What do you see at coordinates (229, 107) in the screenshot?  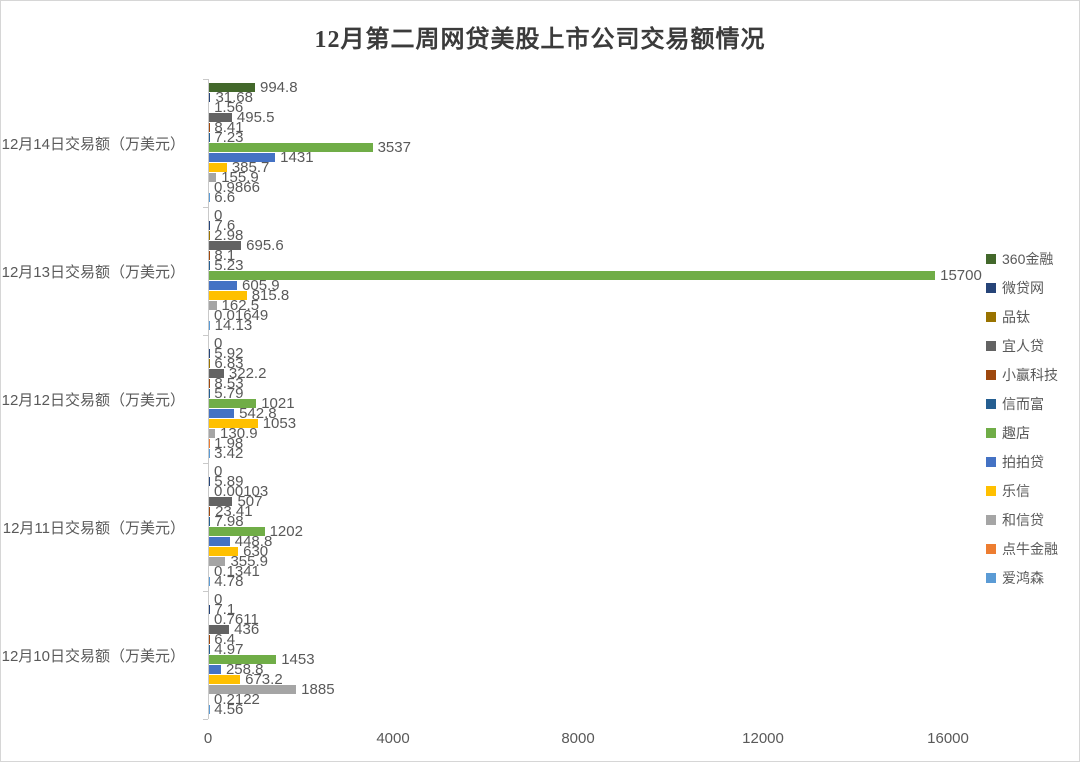 I see `bar-value-label: 1.56` at bounding box center [229, 107].